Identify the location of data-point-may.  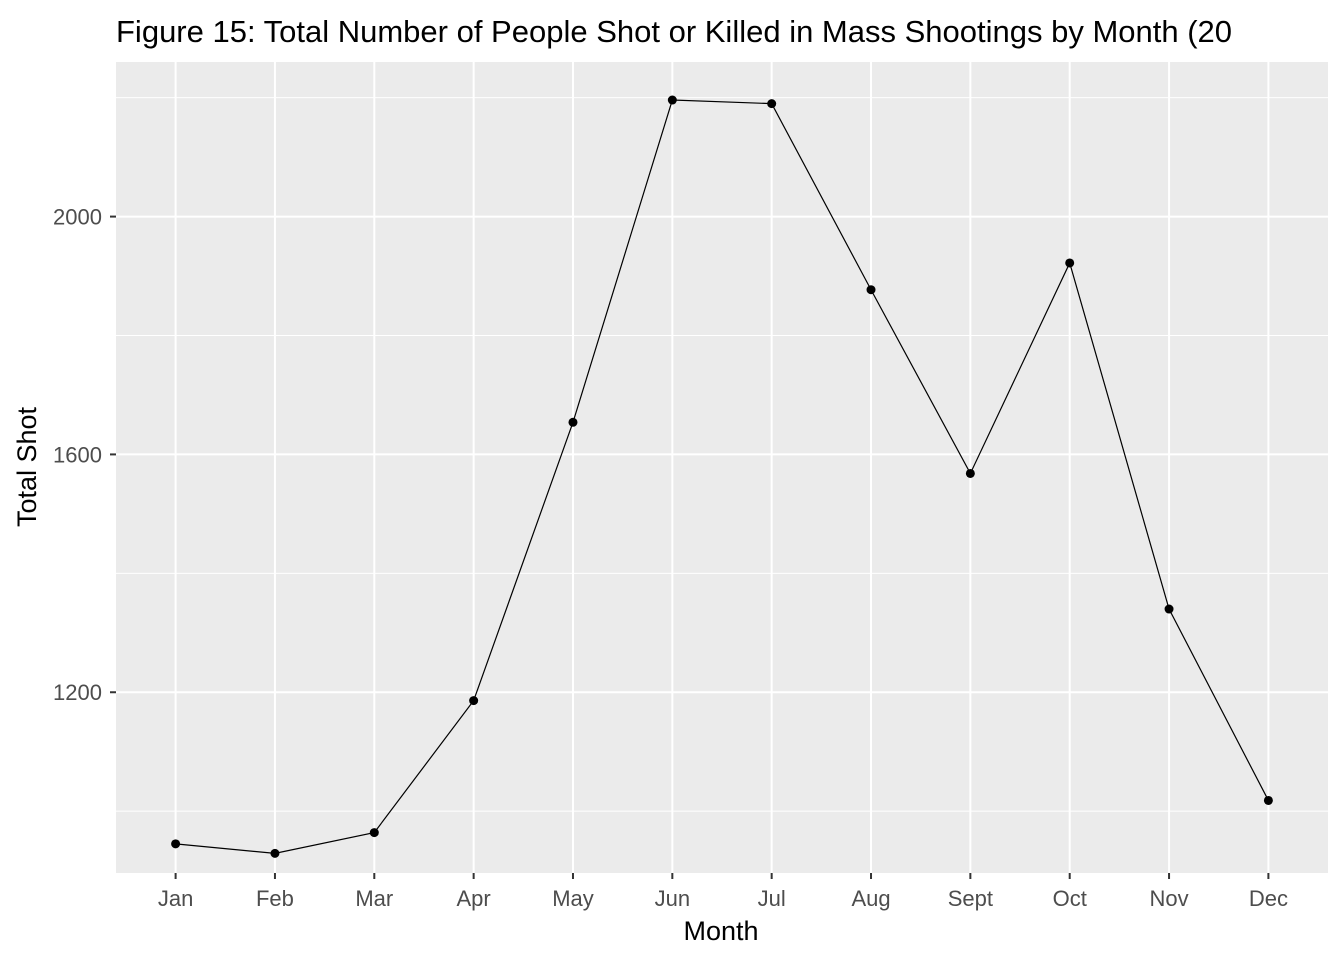
(573, 422).